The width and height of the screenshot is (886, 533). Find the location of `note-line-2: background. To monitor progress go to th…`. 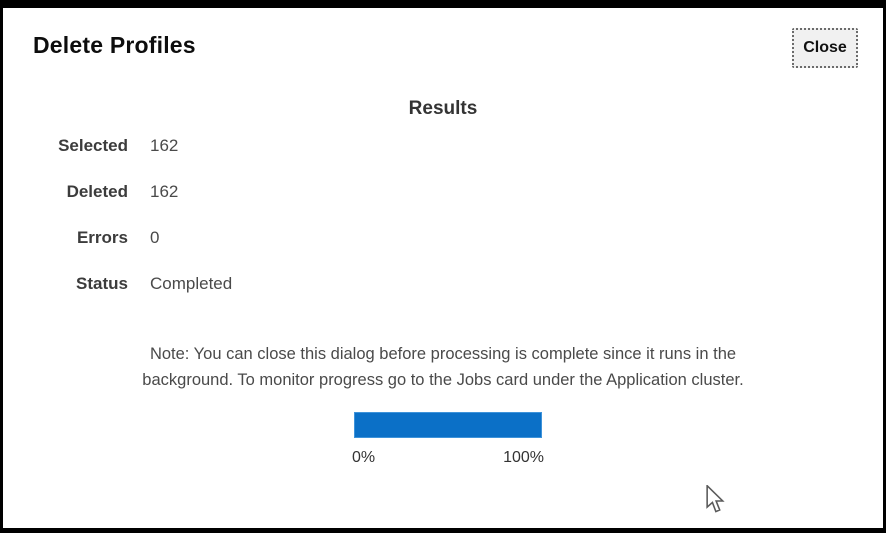

note-line-2: background. To monitor progress go to th… is located at coordinates (443, 380).